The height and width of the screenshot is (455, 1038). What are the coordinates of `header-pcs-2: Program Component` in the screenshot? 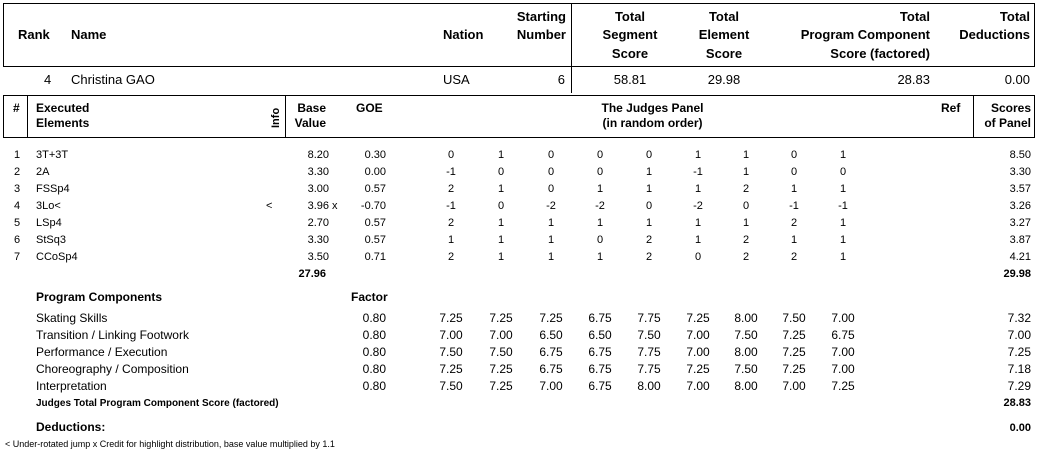 It's located at (865, 34).